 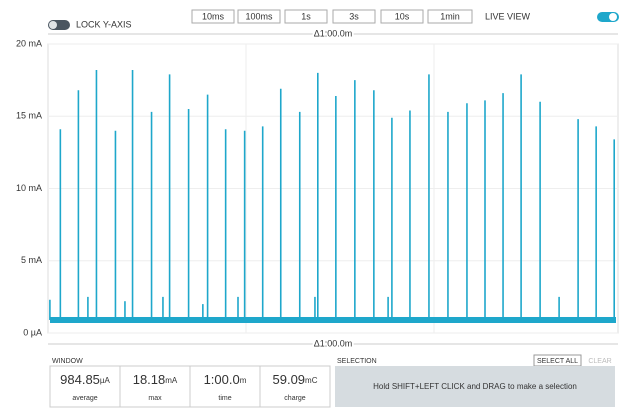 What do you see at coordinates (613, 17) in the screenshot?
I see `live-knob` at bounding box center [613, 17].